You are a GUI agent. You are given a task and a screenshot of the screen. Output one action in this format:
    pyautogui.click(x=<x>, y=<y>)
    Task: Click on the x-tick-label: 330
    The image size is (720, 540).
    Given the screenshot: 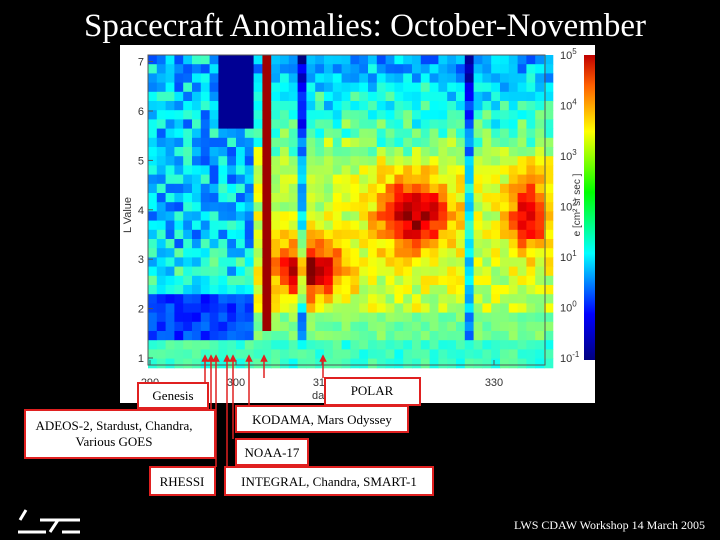 What is the action you would take?
    pyautogui.click(x=494, y=383)
    